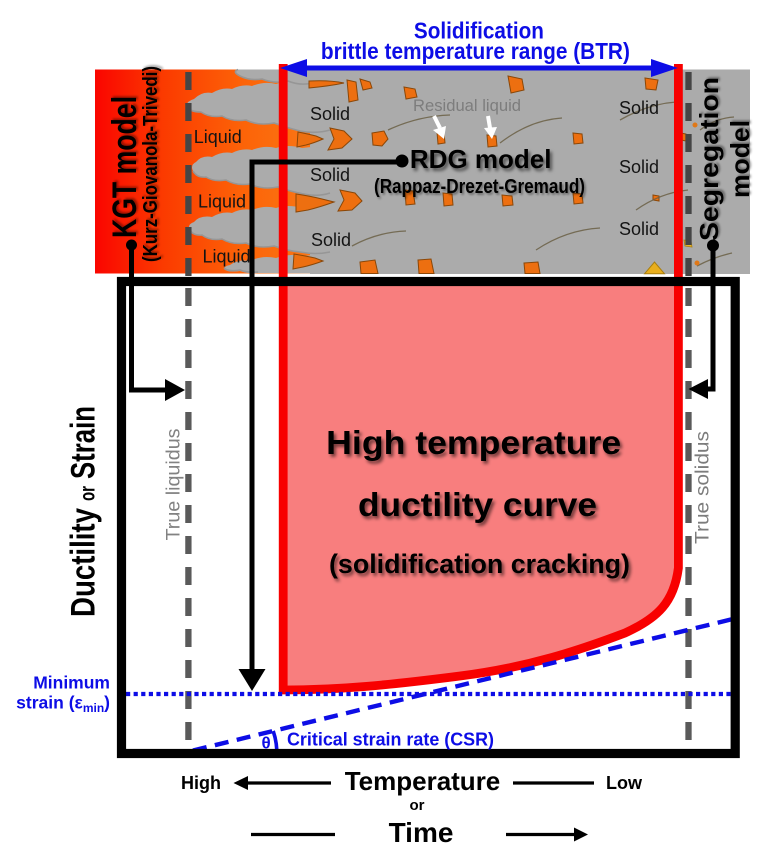 The image size is (775, 860). I want to click on svg-text: Critical strain rate (CSR), so click(390, 740).